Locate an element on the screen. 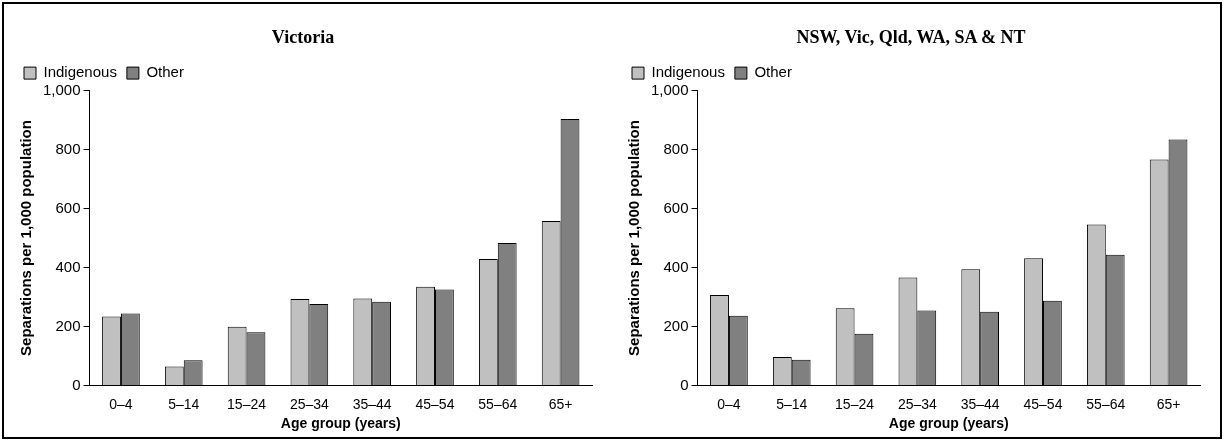 This screenshot has height=441, width=1224. chart-title: NSW, Vic, Qld, WA, SA & NT is located at coordinates (911, 37).